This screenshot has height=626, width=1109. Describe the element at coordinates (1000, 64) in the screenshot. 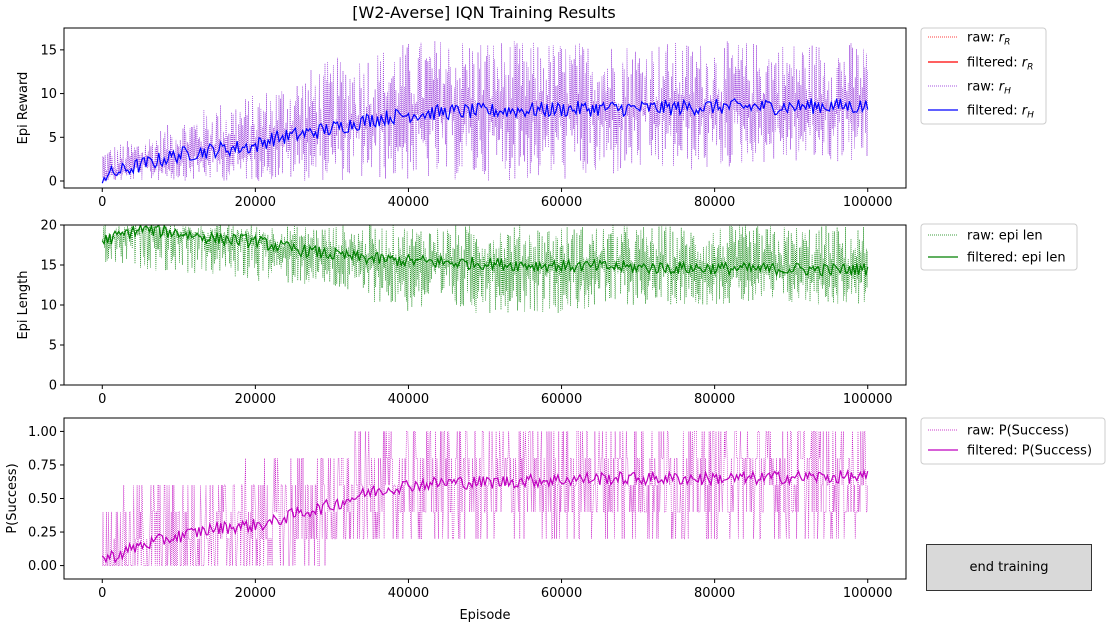

I see `legend-label: filtered: rR` at that location.